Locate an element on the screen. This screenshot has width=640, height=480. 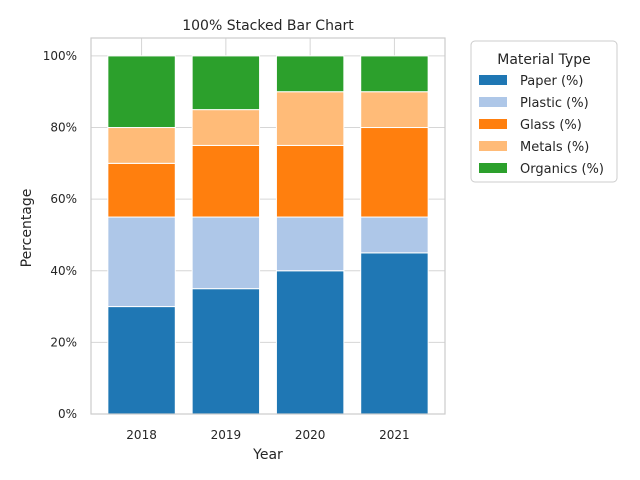
x-tick-label: 2021 is located at coordinates (394, 435).